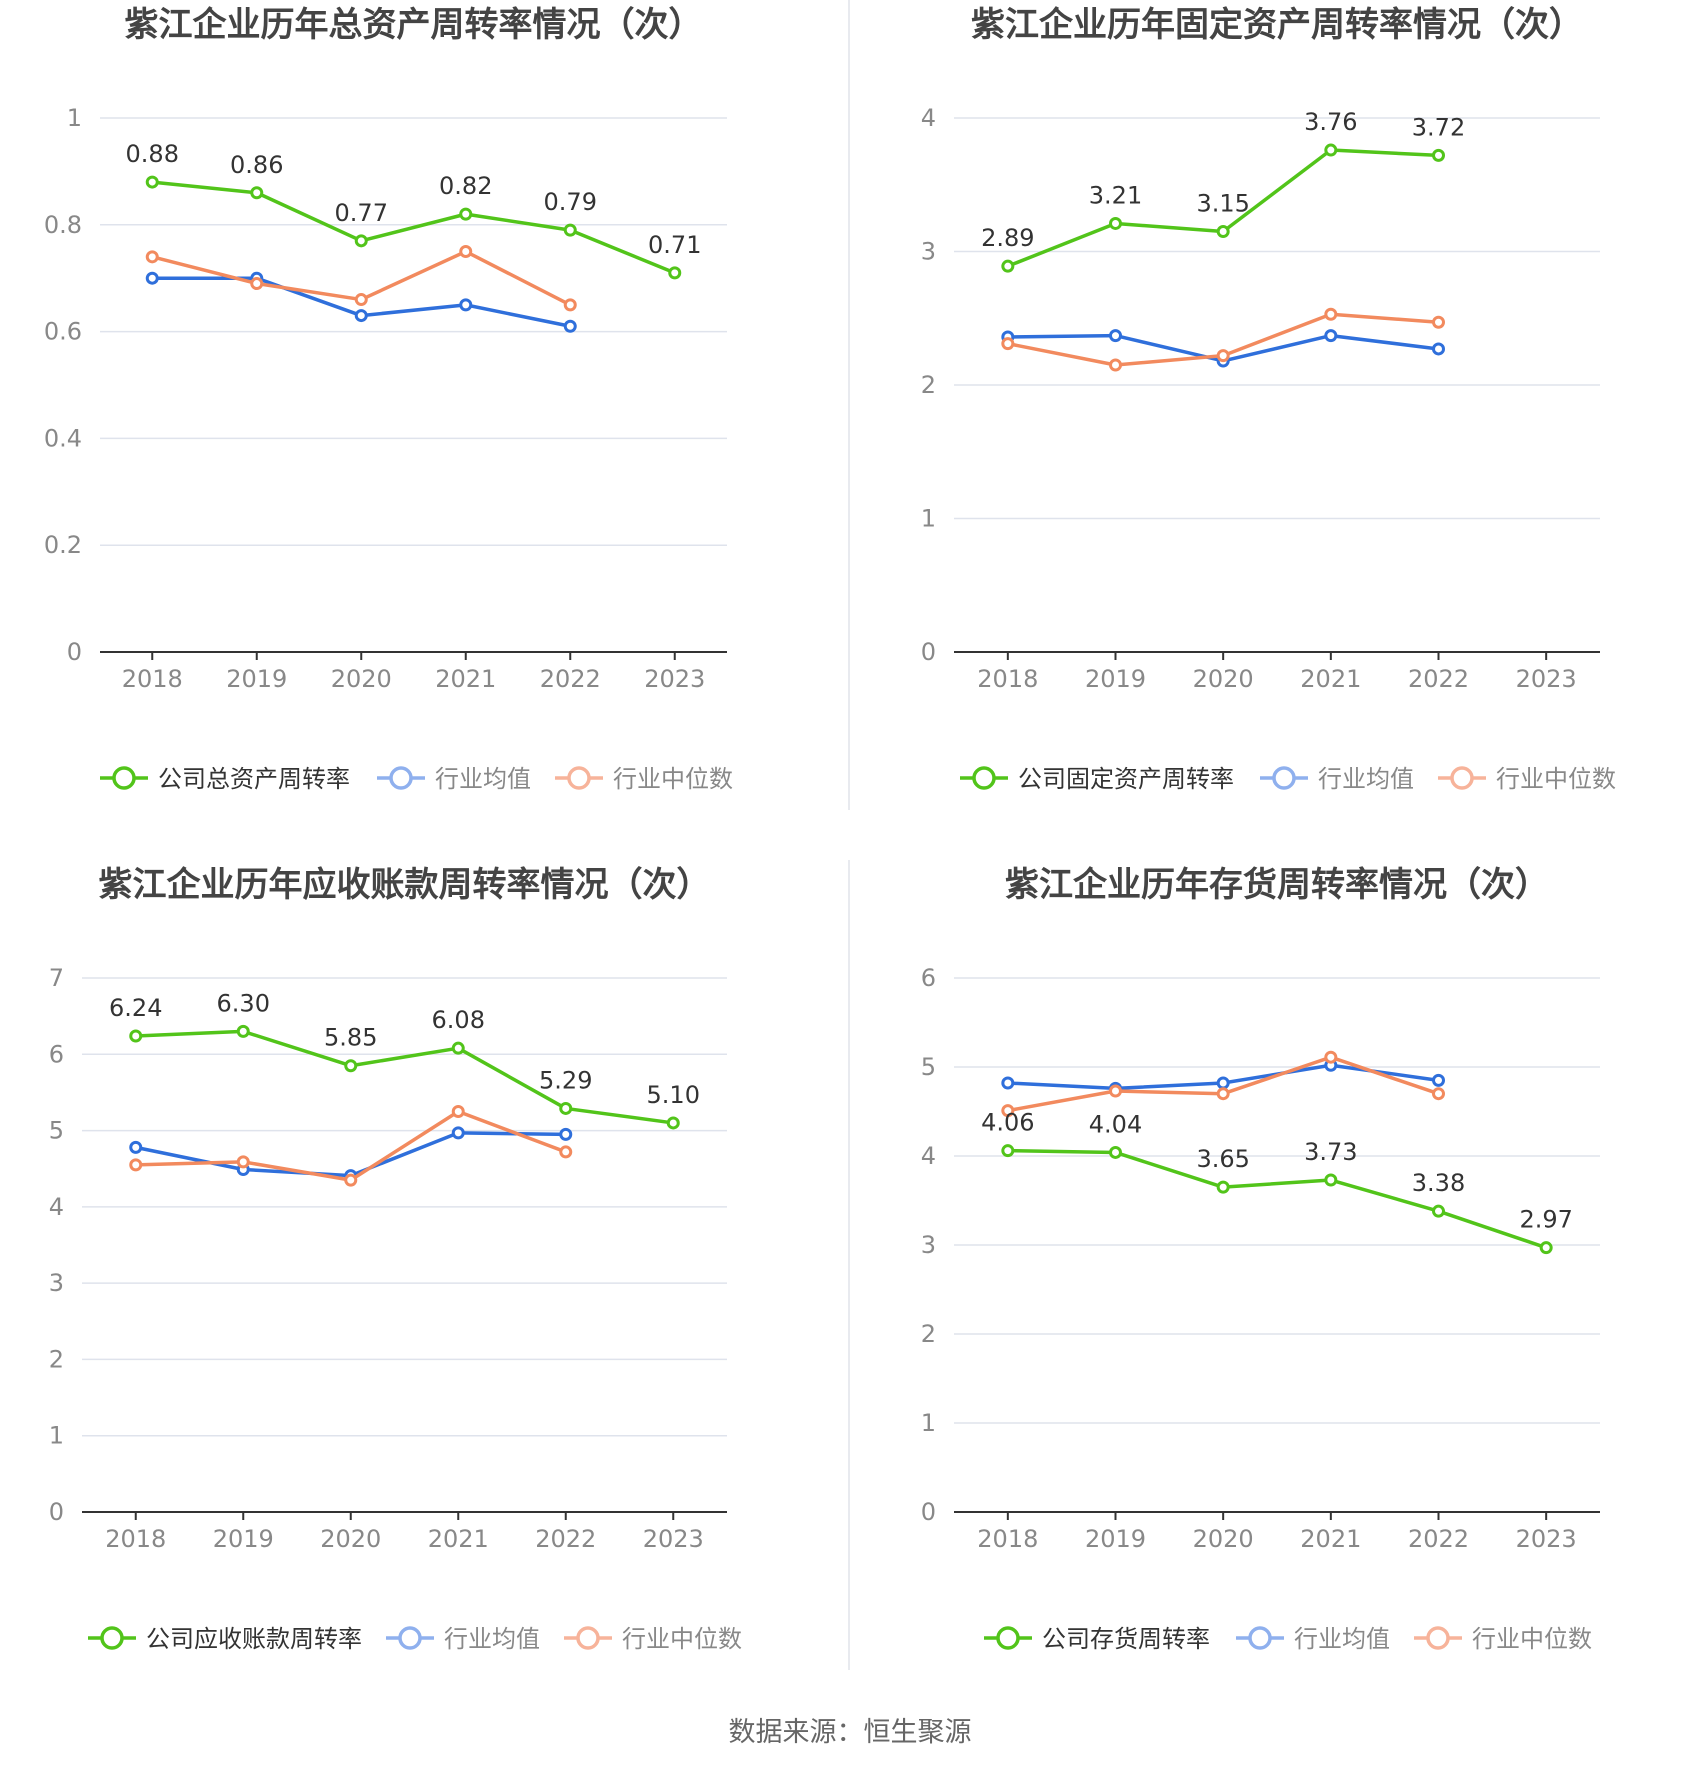 The width and height of the screenshot is (1700, 1782). I want to click on legend-marker-avg, so click(1284, 778).